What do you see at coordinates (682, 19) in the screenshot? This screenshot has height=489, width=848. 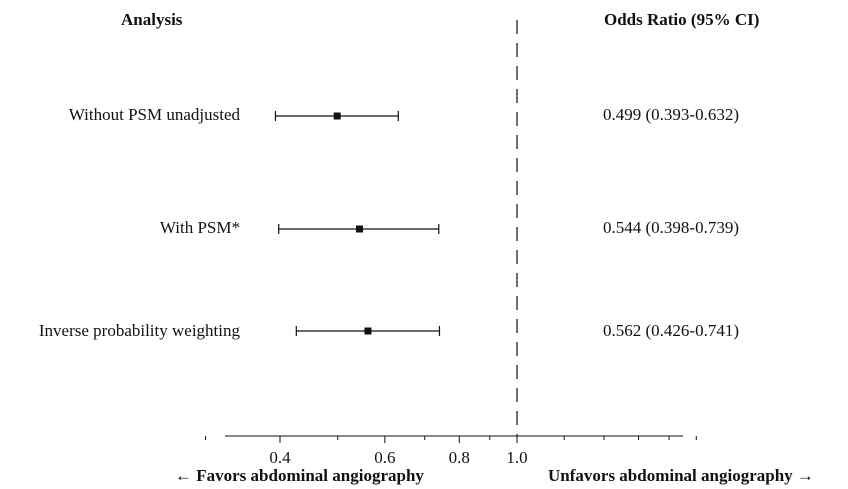 I see `odds-ratio-header: Odds Ratio (95% CI)` at bounding box center [682, 19].